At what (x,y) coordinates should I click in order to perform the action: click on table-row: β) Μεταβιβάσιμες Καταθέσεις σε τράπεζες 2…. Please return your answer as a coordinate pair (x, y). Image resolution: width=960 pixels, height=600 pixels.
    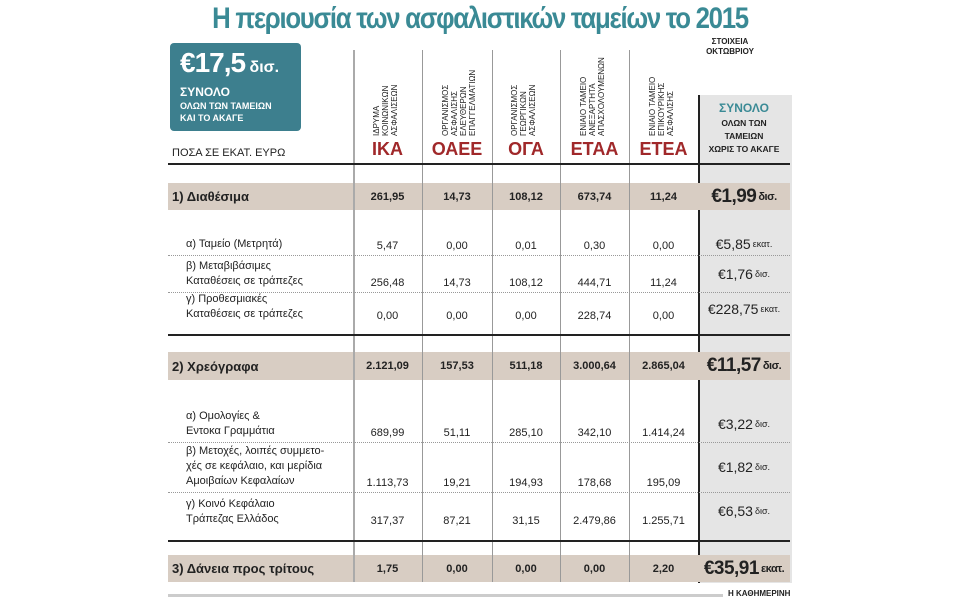
    Looking at the image, I should click on (479, 274).